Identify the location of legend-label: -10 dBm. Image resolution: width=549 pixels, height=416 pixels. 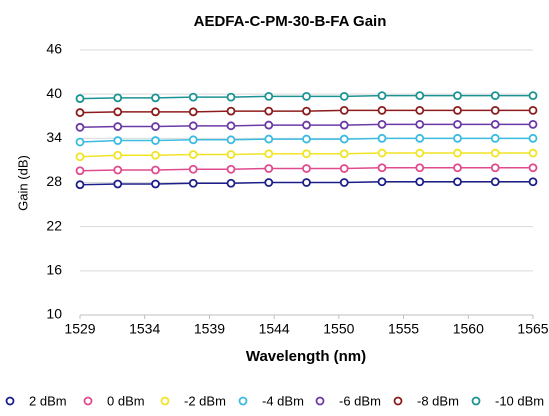
(519, 400).